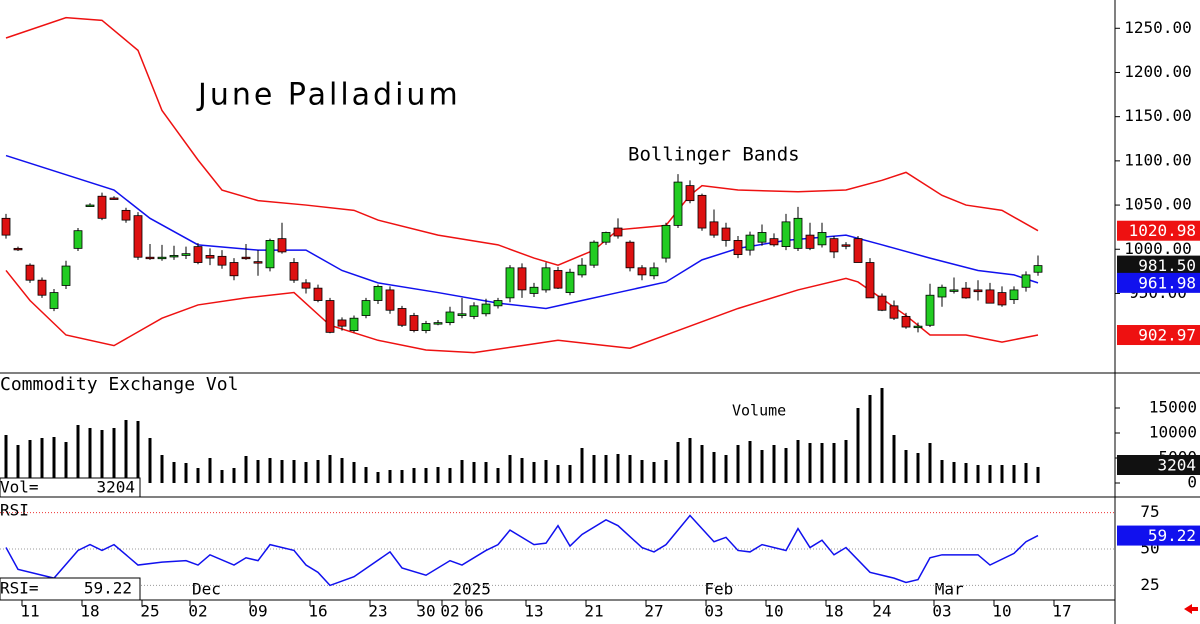  What do you see at coordinates (108, 588) in the screenshot?
I see `readout-value: 59.22` at bounding box center [108, 588].